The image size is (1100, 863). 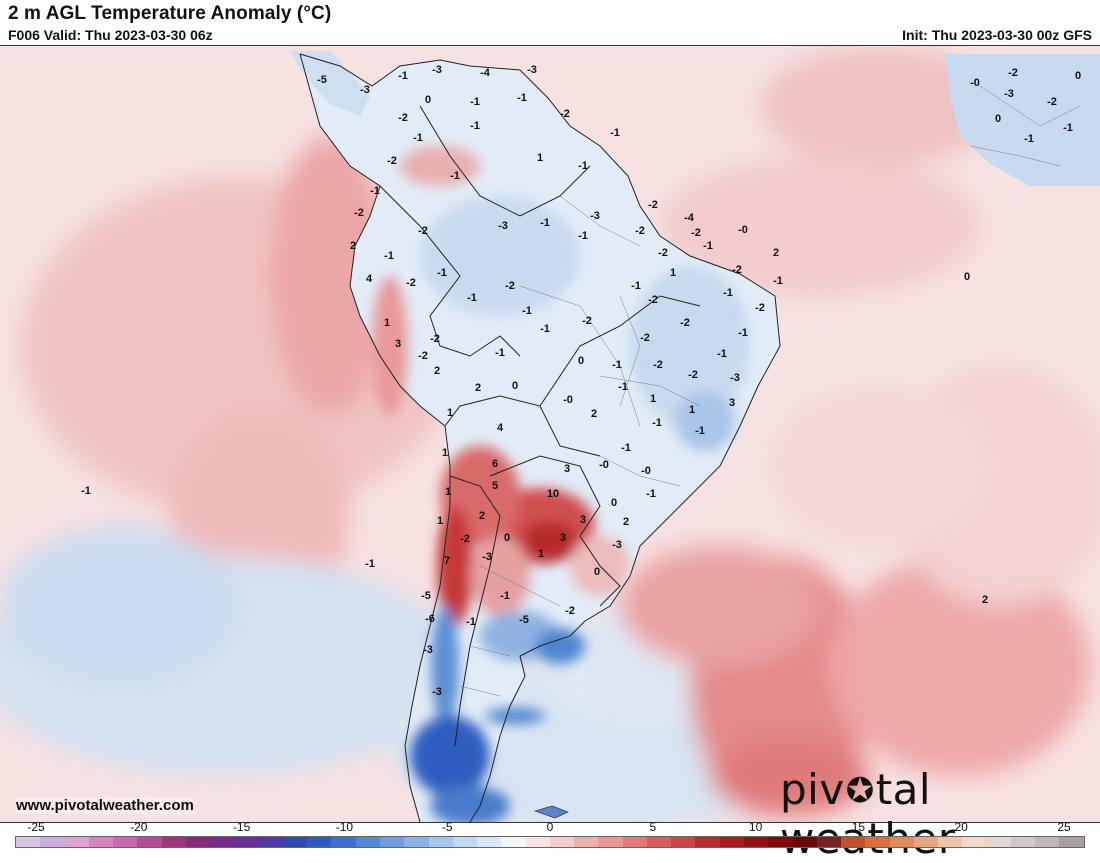 What do you see at coordinates (139, 827) in the screenshot?
I see `colorbar-tick-label: -20` at bounding box center [139, 827].